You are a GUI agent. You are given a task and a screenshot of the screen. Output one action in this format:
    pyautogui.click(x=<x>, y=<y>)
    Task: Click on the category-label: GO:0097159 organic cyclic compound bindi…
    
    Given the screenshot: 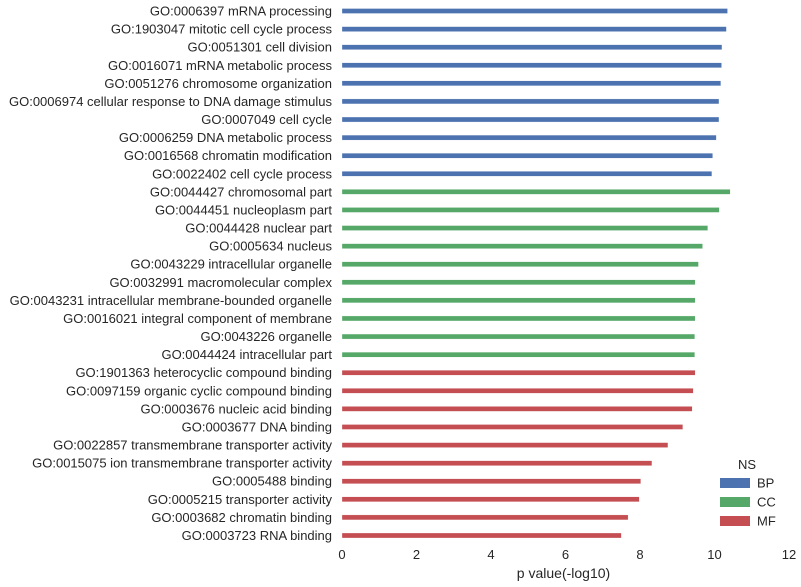 What is the action you would take?
    pyautogui.click(x=199, y=390)
    